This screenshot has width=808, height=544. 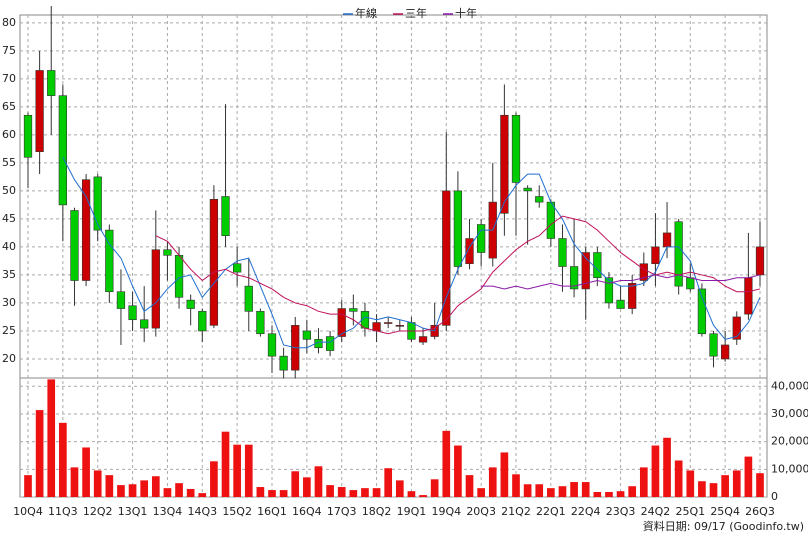 What do you see at coordinates (789, 468) in the screenshot?
I see `volume-tick-label: 10,000` at bounding box center [789, 468].